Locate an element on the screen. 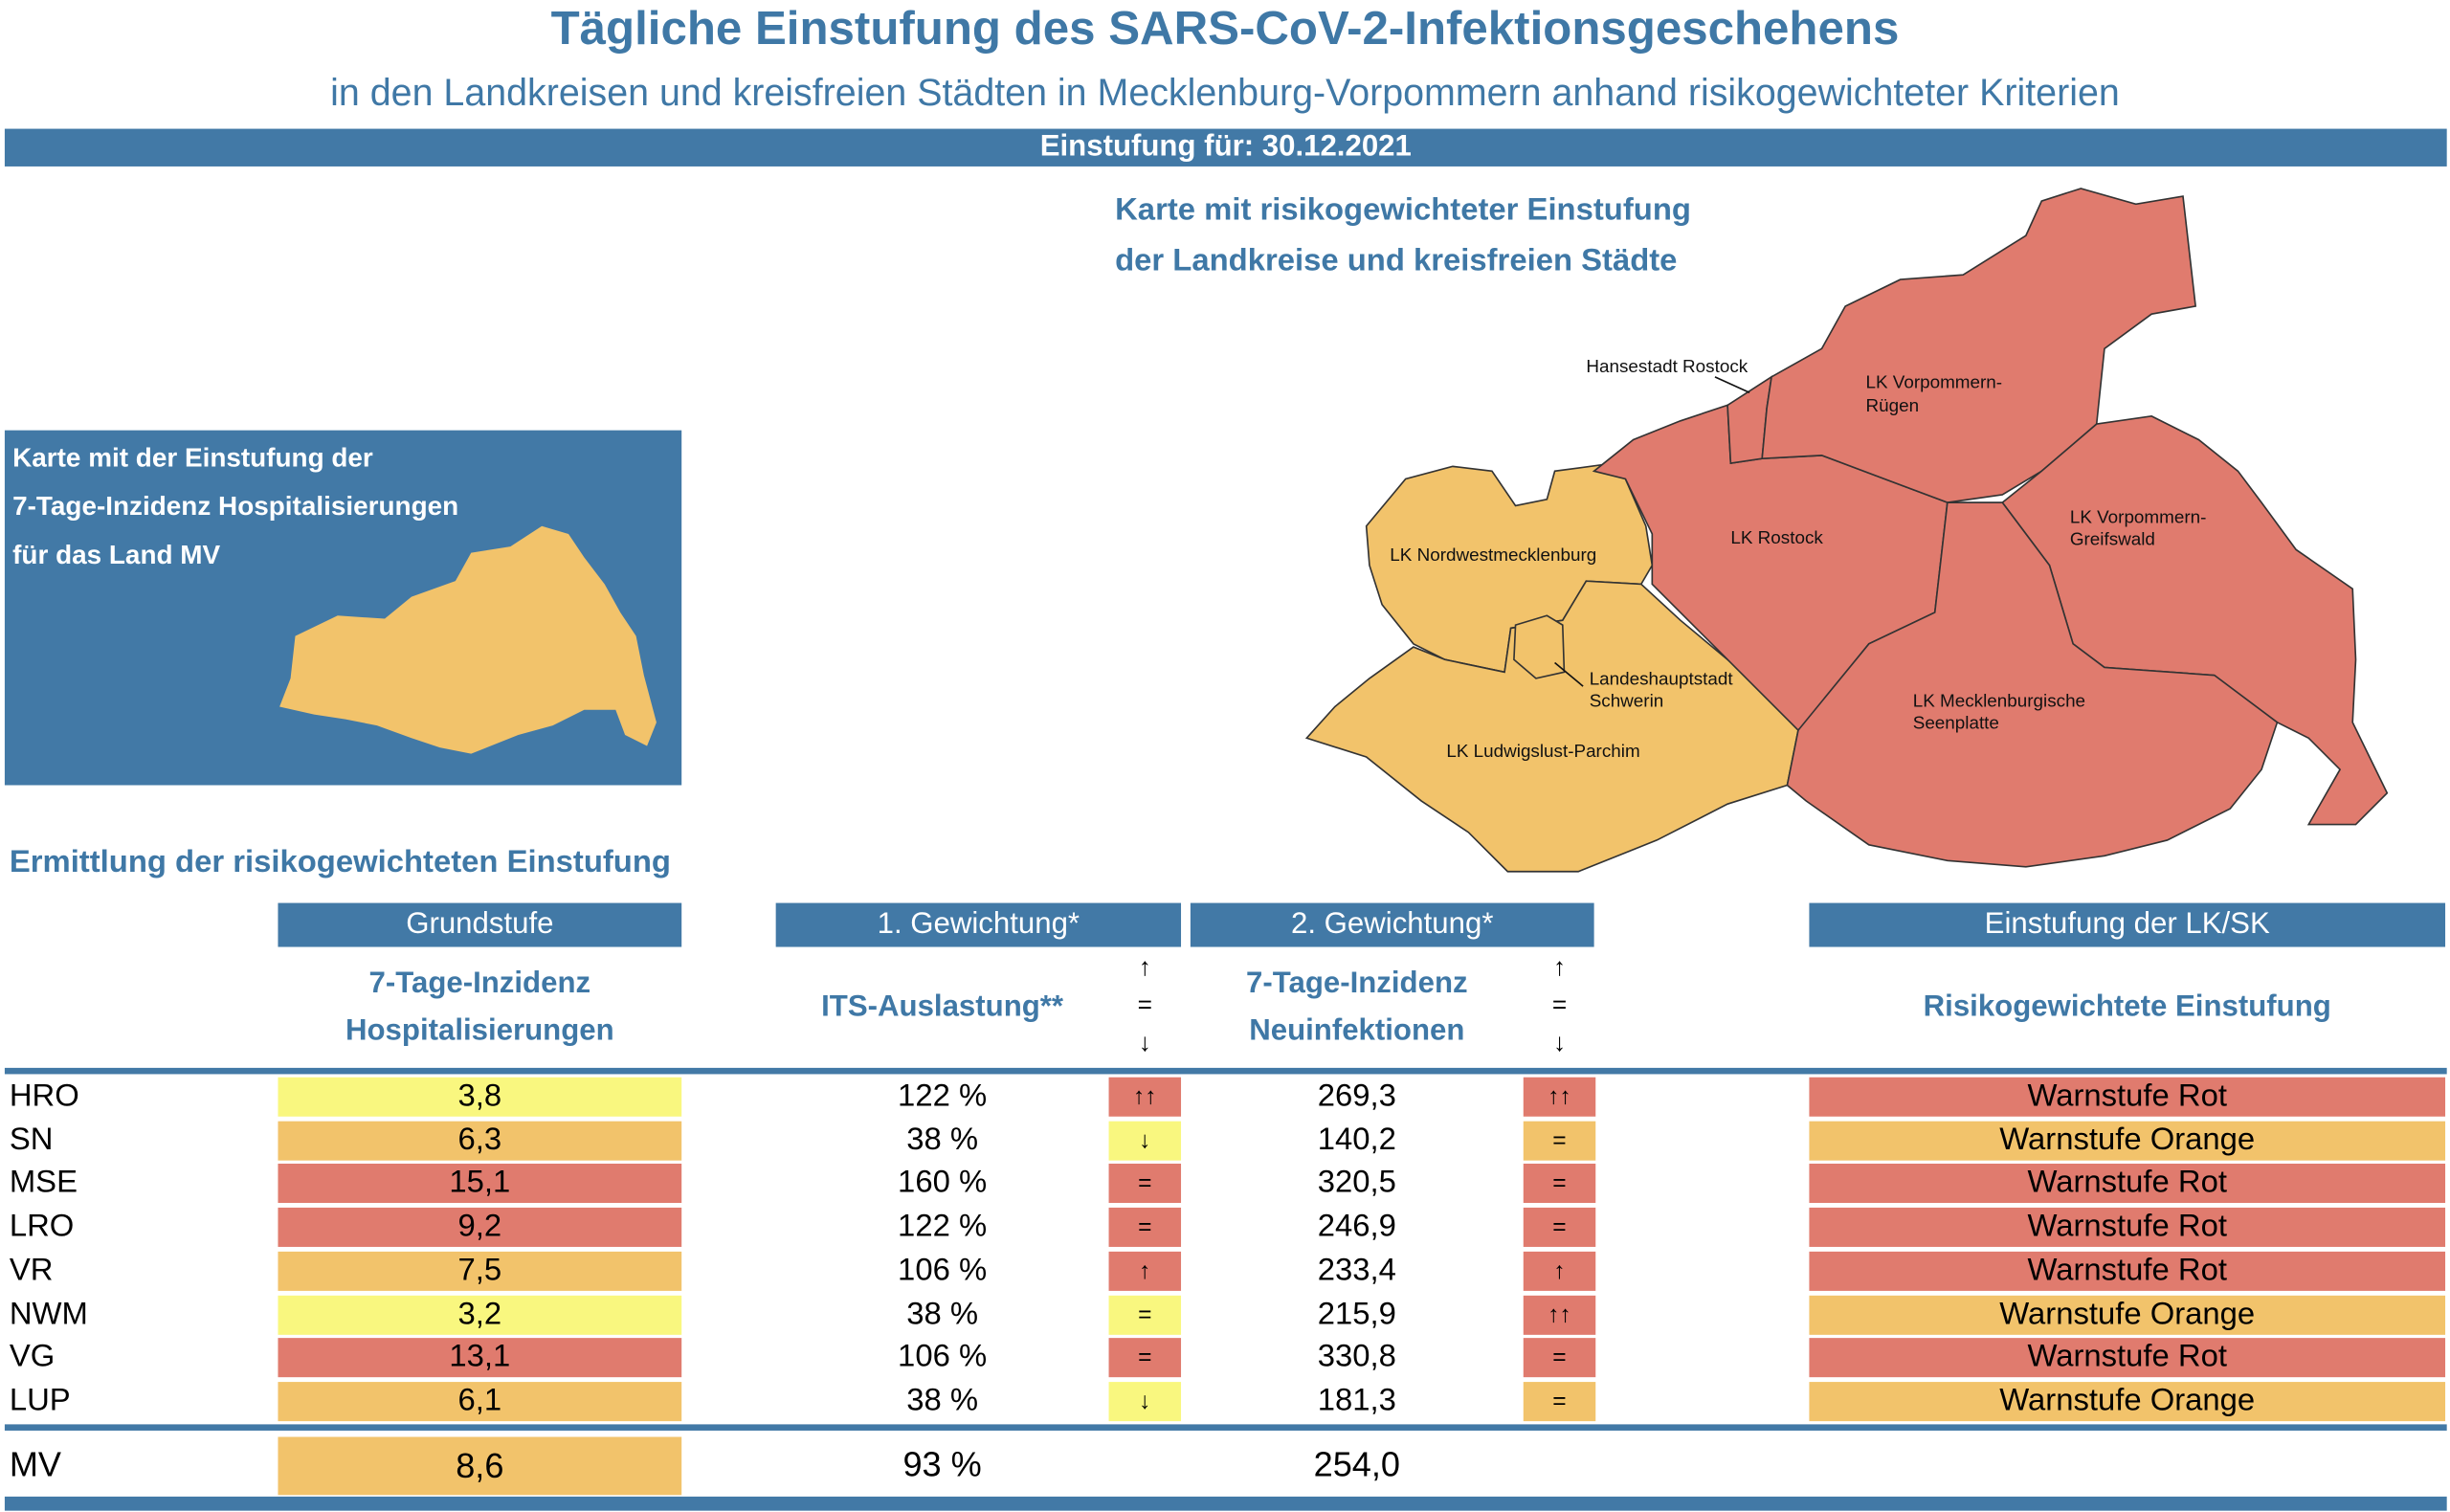  row-name: HRO is located at coordinates (44, 1096).